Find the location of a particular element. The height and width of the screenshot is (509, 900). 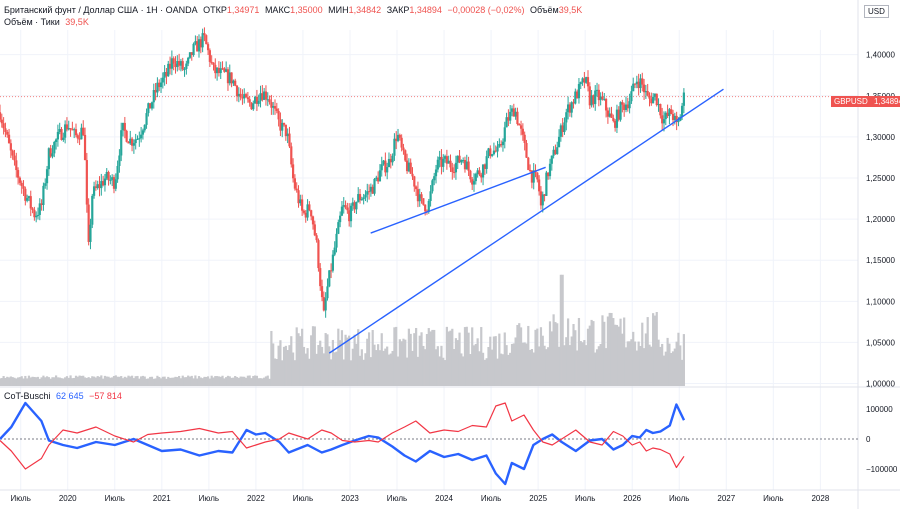

volume-value: 39,5K is located at coordinates (570, 10).